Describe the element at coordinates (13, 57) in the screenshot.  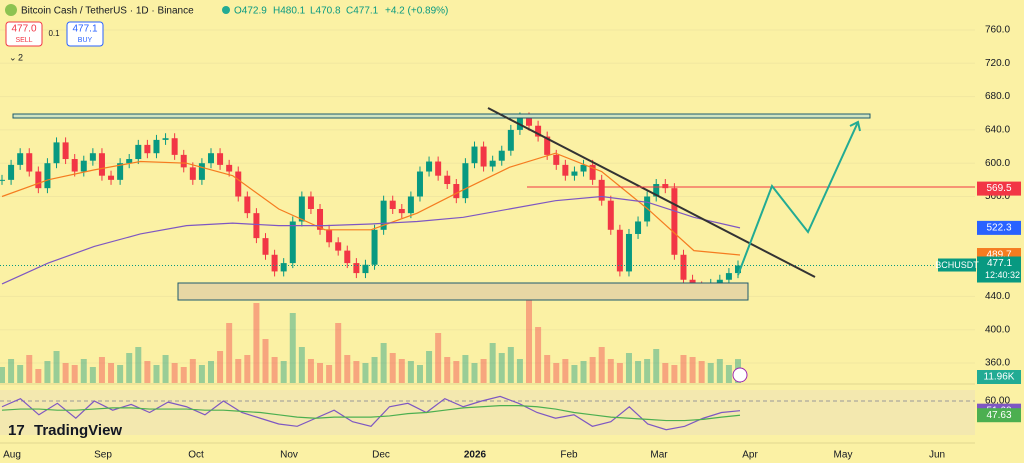
I see `indicator-toggle: ⌄` at that location.